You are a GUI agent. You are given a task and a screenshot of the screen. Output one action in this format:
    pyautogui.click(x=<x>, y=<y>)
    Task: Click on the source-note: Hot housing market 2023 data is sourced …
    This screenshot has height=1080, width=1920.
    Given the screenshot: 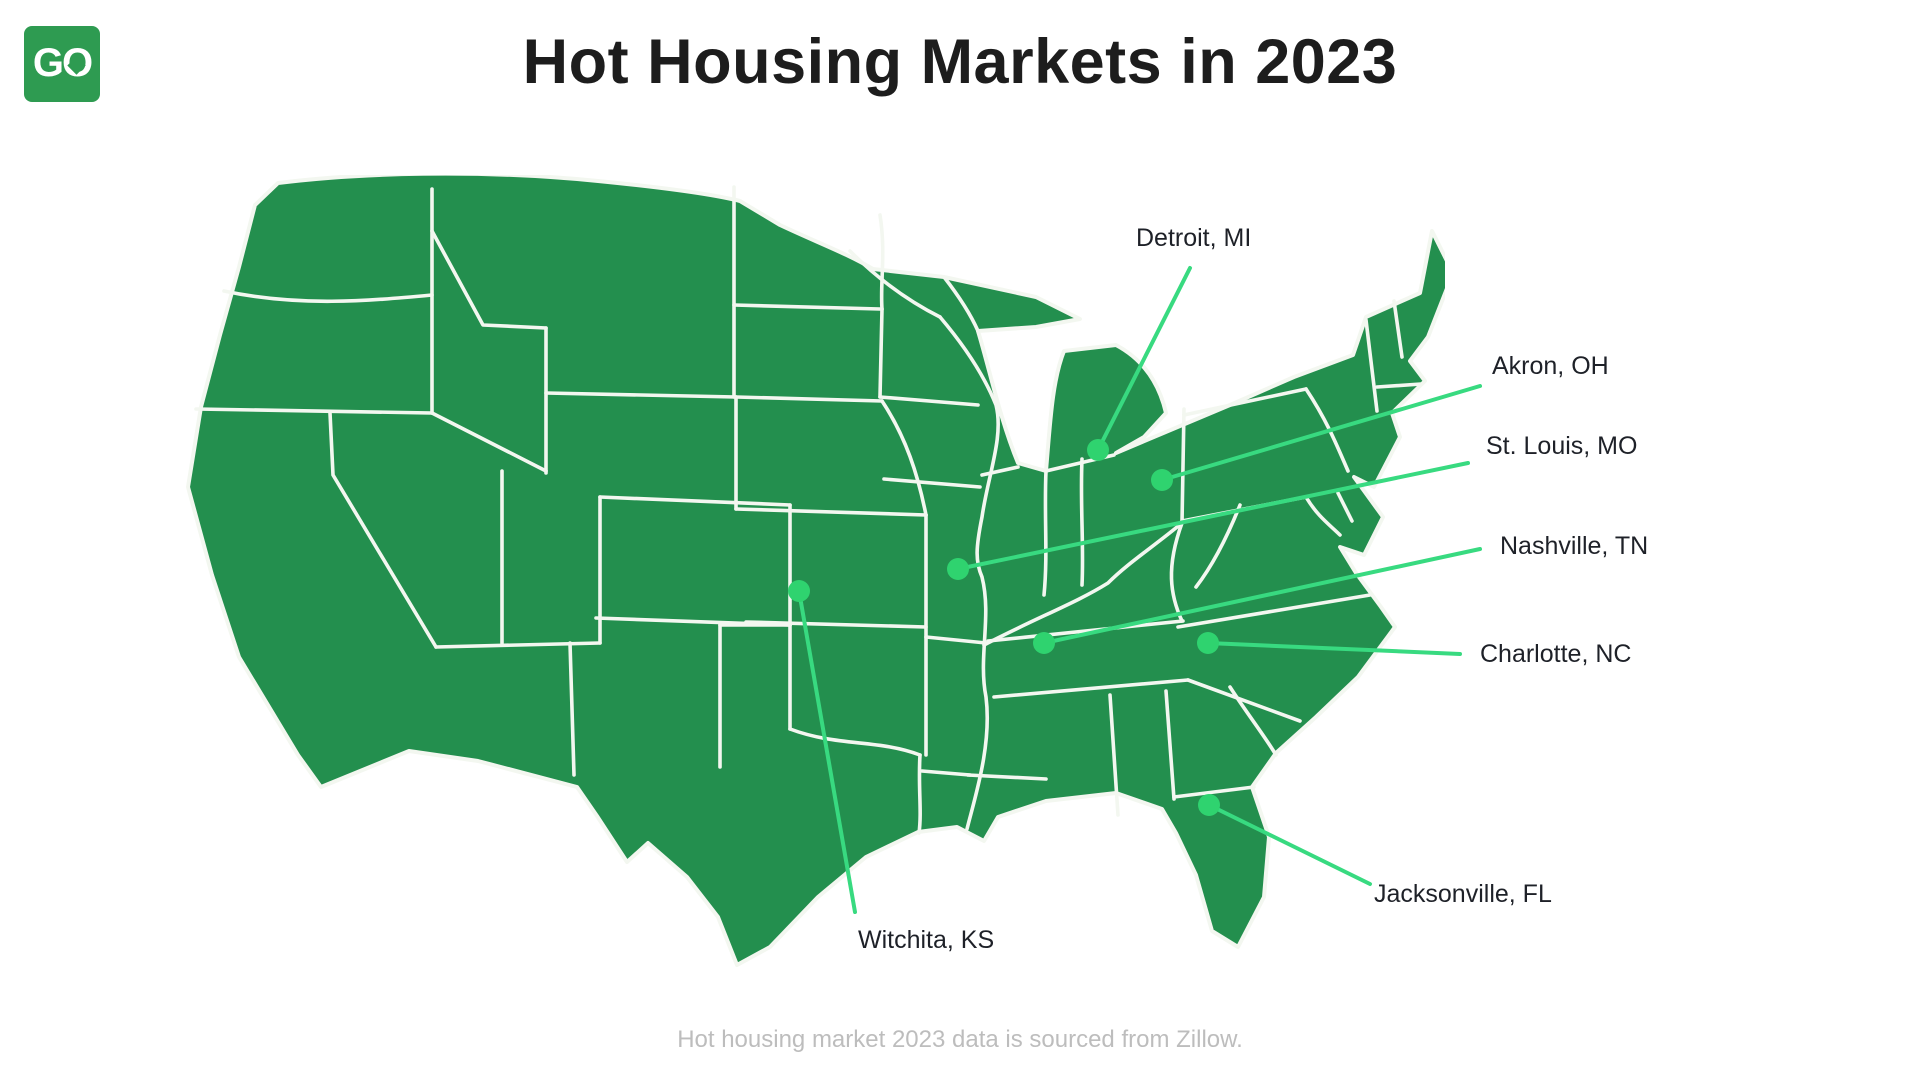 What is the action you would take?
    pyautogui.click(x=960, y=1039)
    